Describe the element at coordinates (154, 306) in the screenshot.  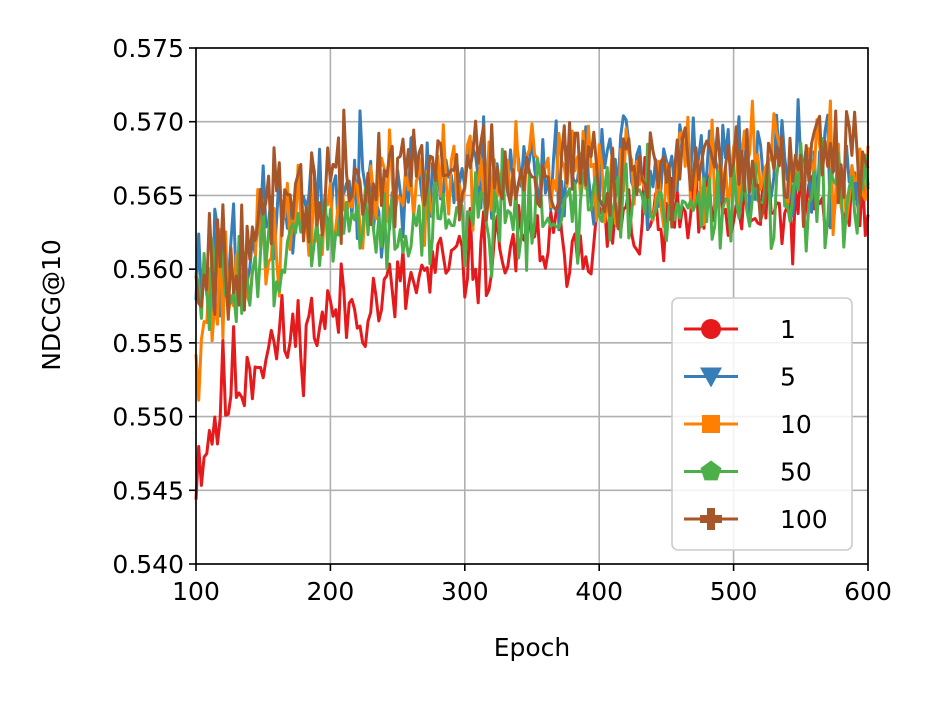
I see `y-axis-ticks: 0.540 0.545 0.550 0.555 0.560 0.565 0.570 0.575` at that location.